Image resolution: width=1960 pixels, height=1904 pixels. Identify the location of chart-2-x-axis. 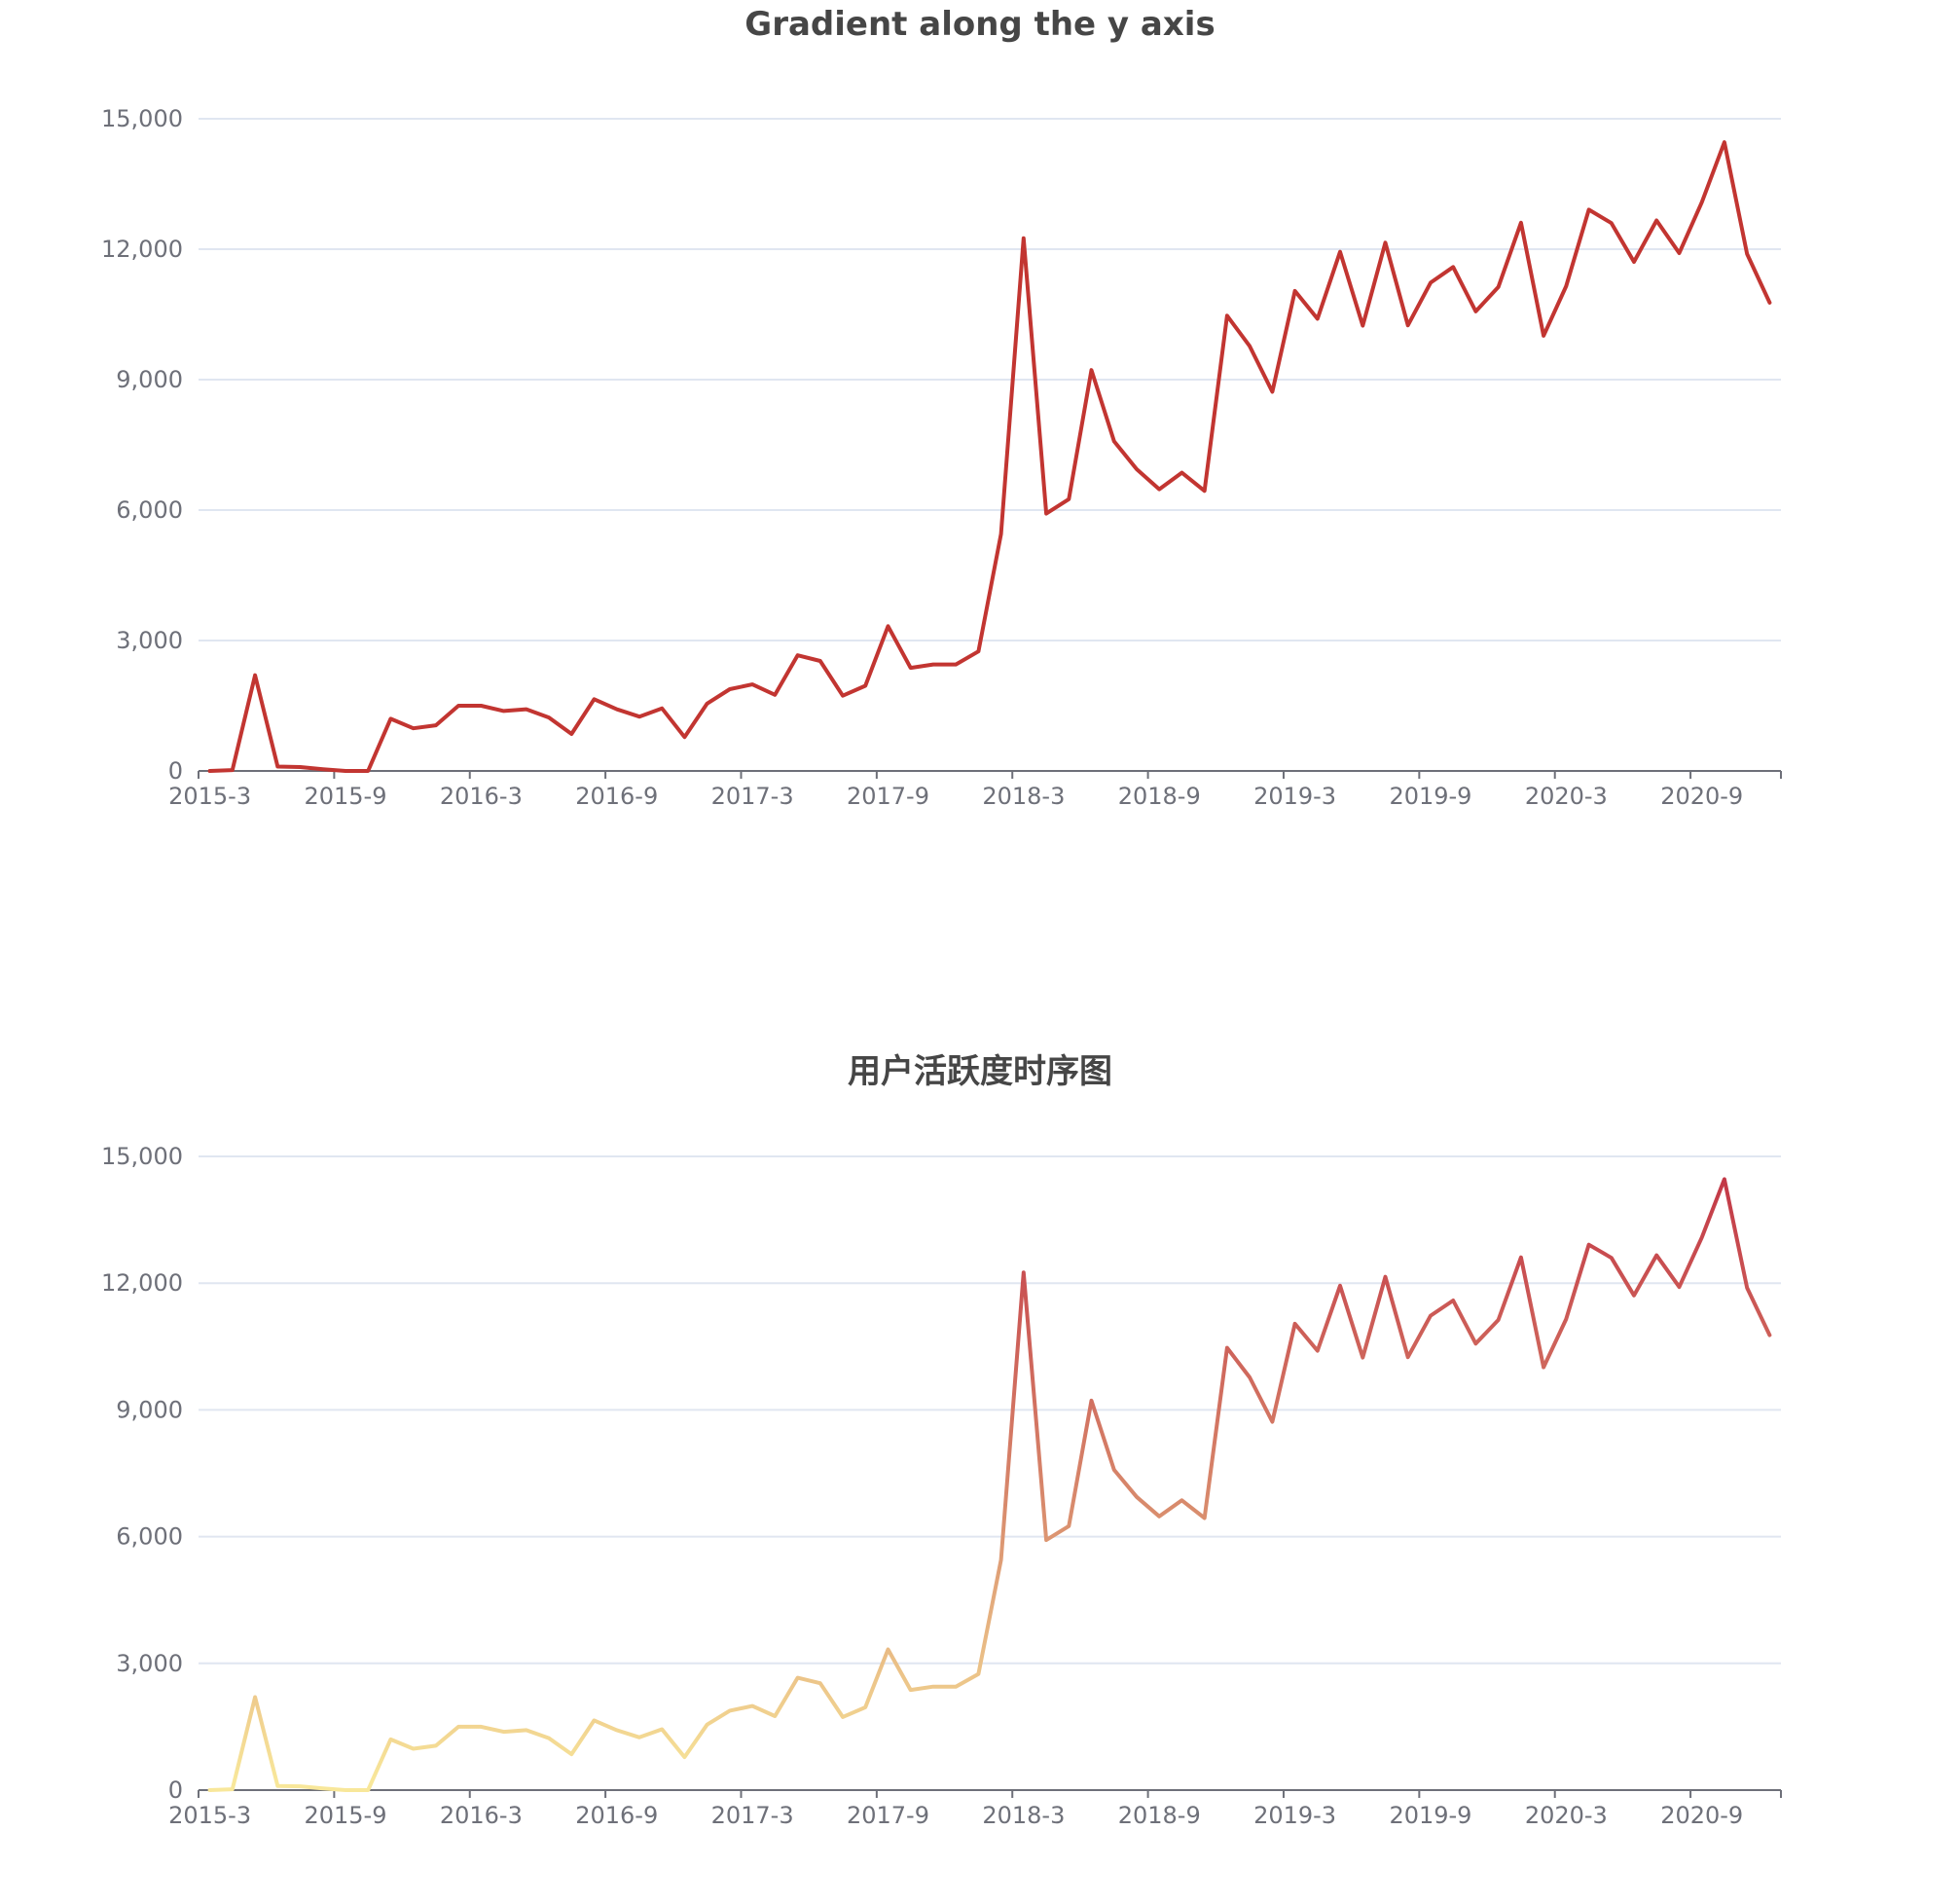
(990, 1793).